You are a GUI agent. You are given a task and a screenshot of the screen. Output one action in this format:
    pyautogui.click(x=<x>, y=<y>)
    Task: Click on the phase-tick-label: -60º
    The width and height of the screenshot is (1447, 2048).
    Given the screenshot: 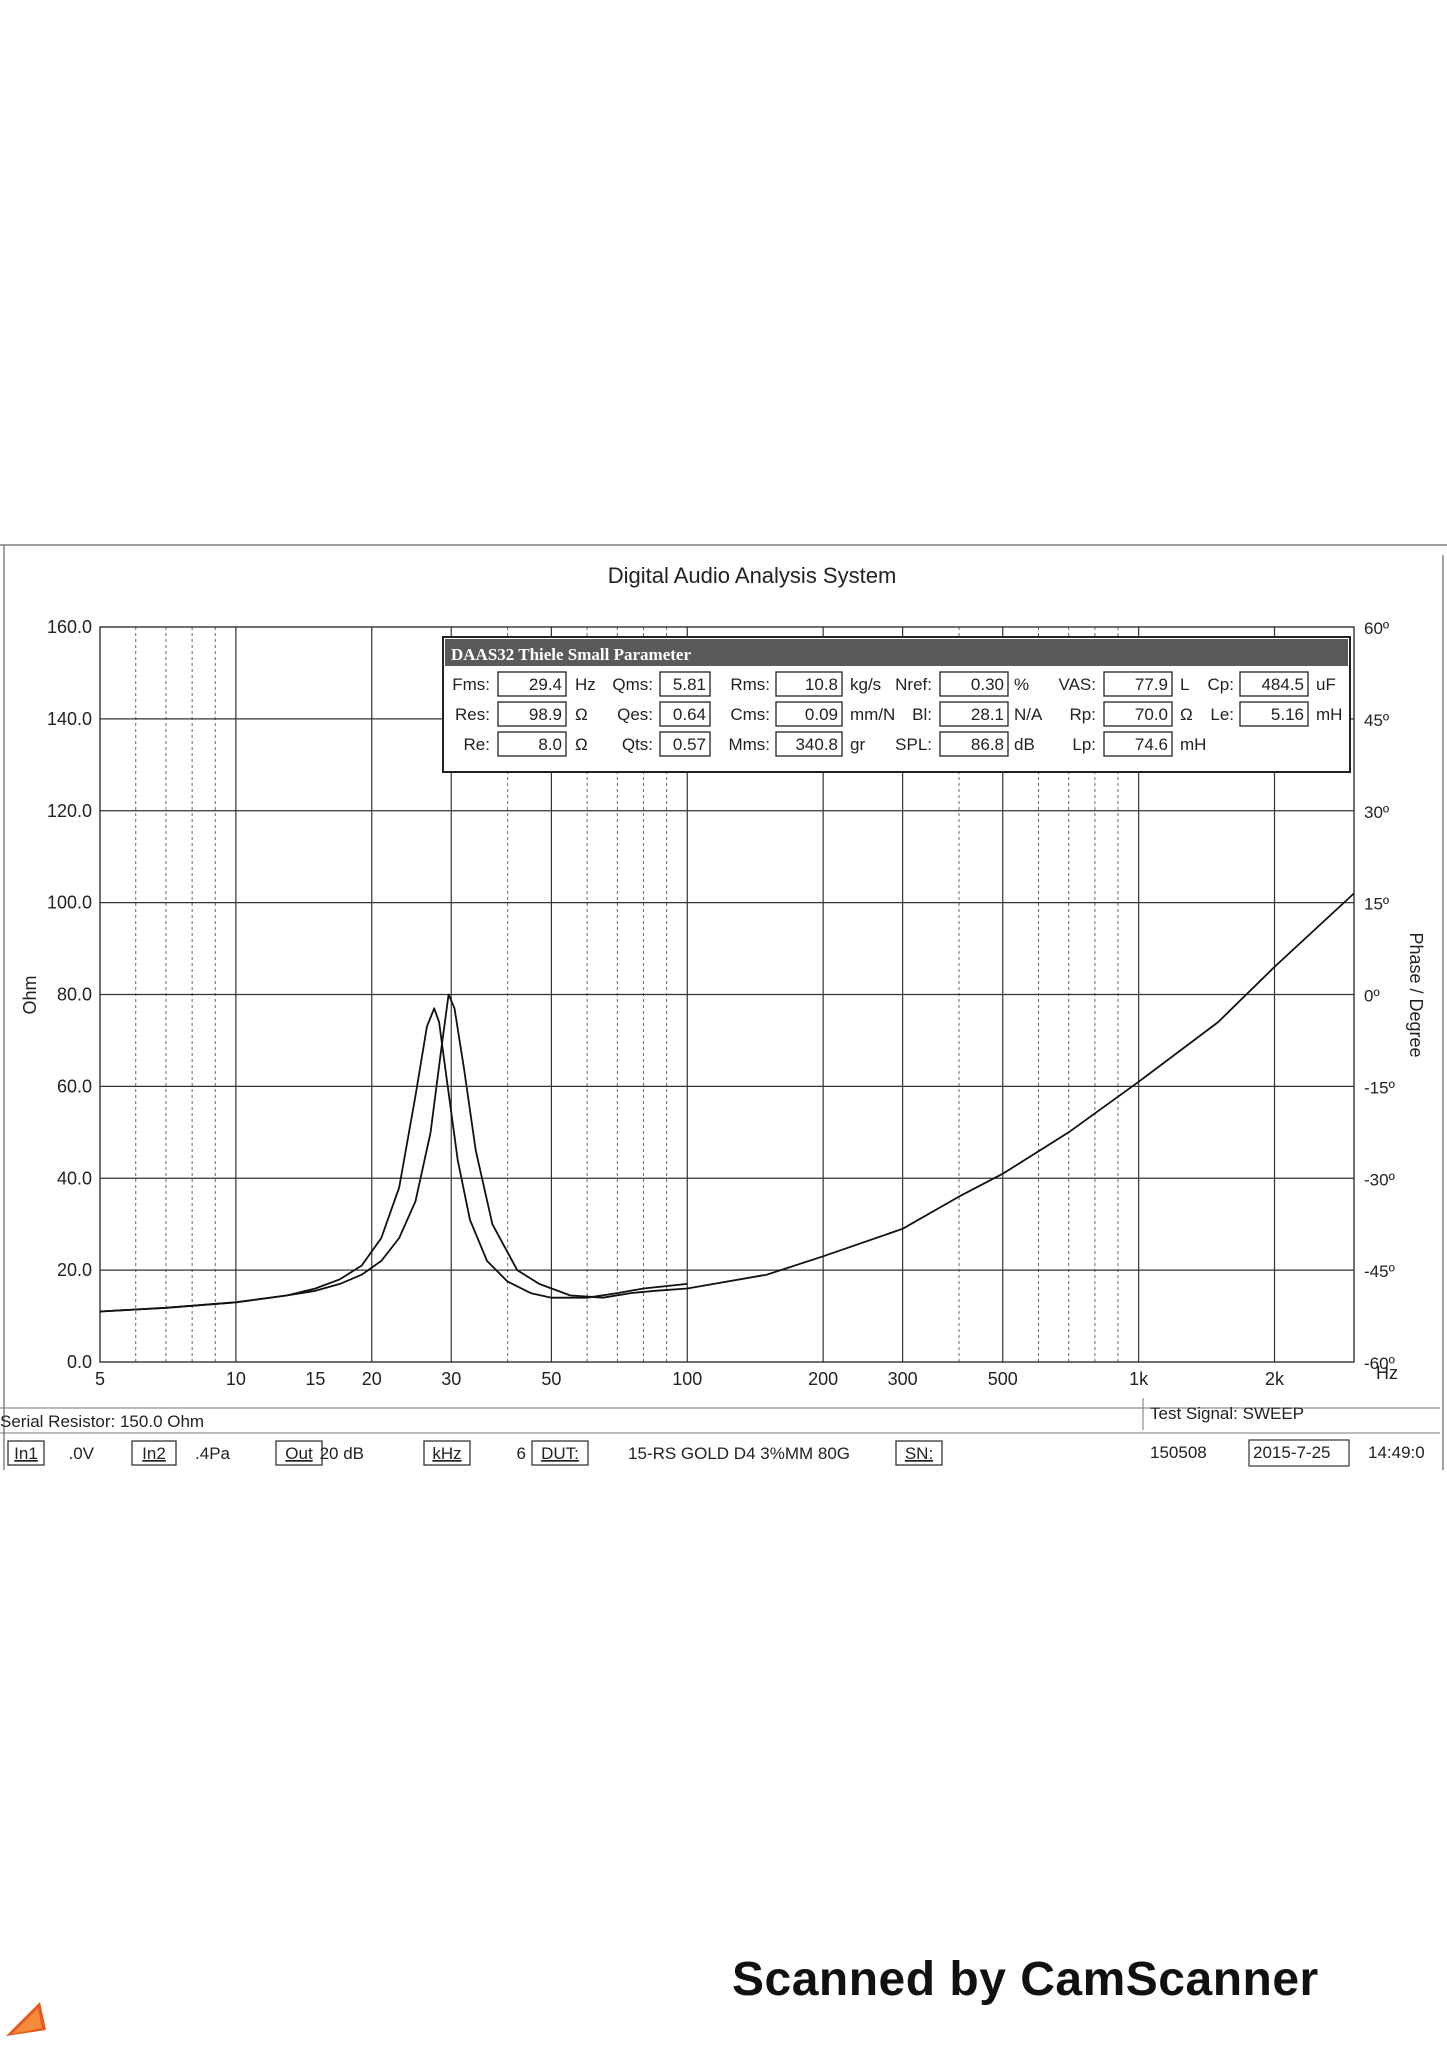 What is the action you would take?
    pyautogui.click(x=1379, y=1363)
    